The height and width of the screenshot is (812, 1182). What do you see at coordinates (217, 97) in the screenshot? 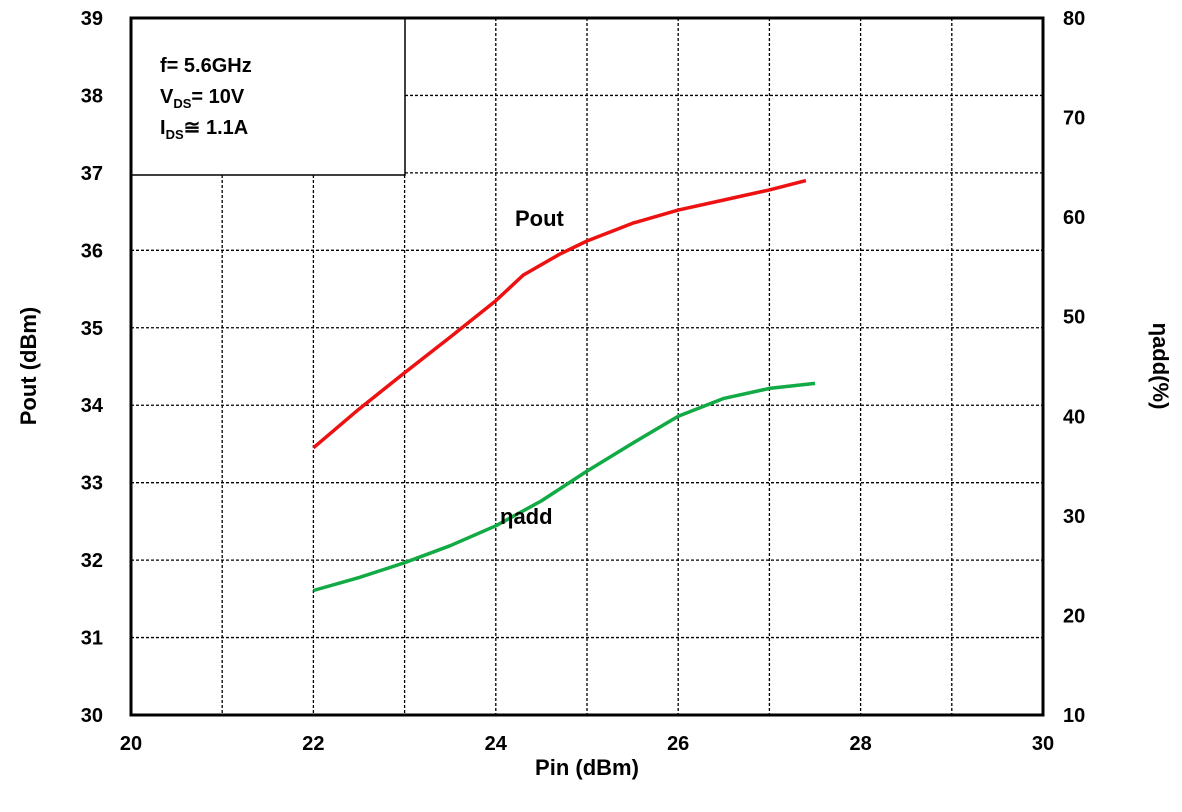
I see `condition-vds-value: = 10V` at bounding box center [217, 97].